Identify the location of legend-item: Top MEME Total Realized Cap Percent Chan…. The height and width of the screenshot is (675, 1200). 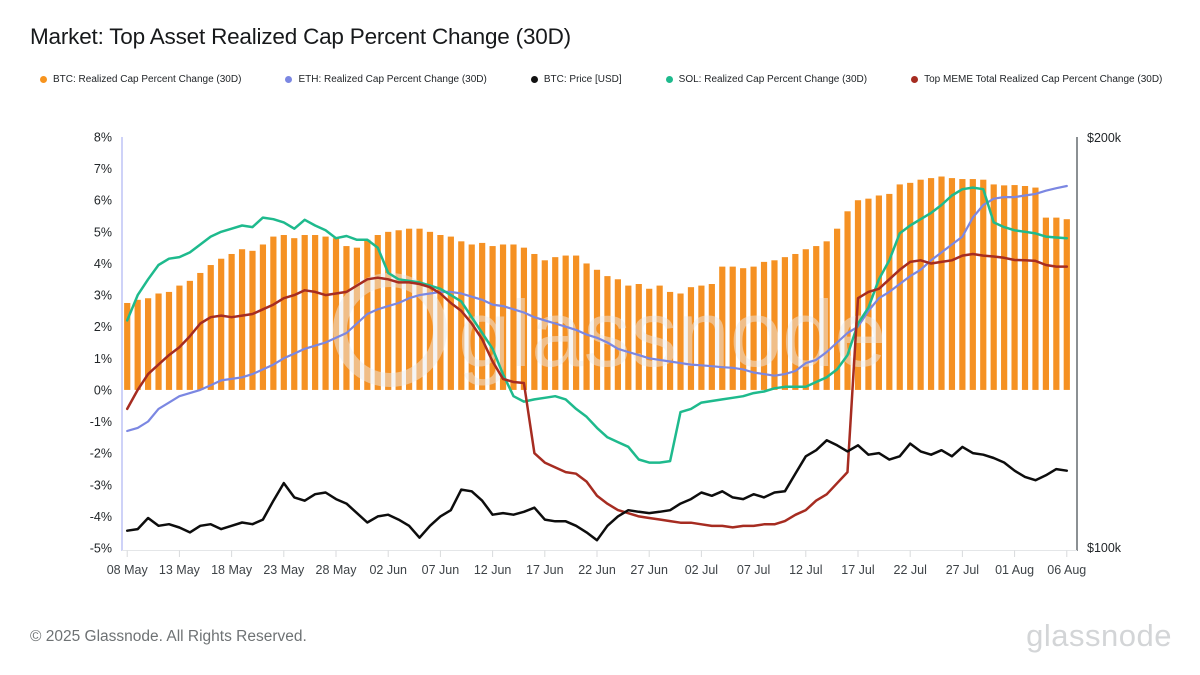
(1036, 79).